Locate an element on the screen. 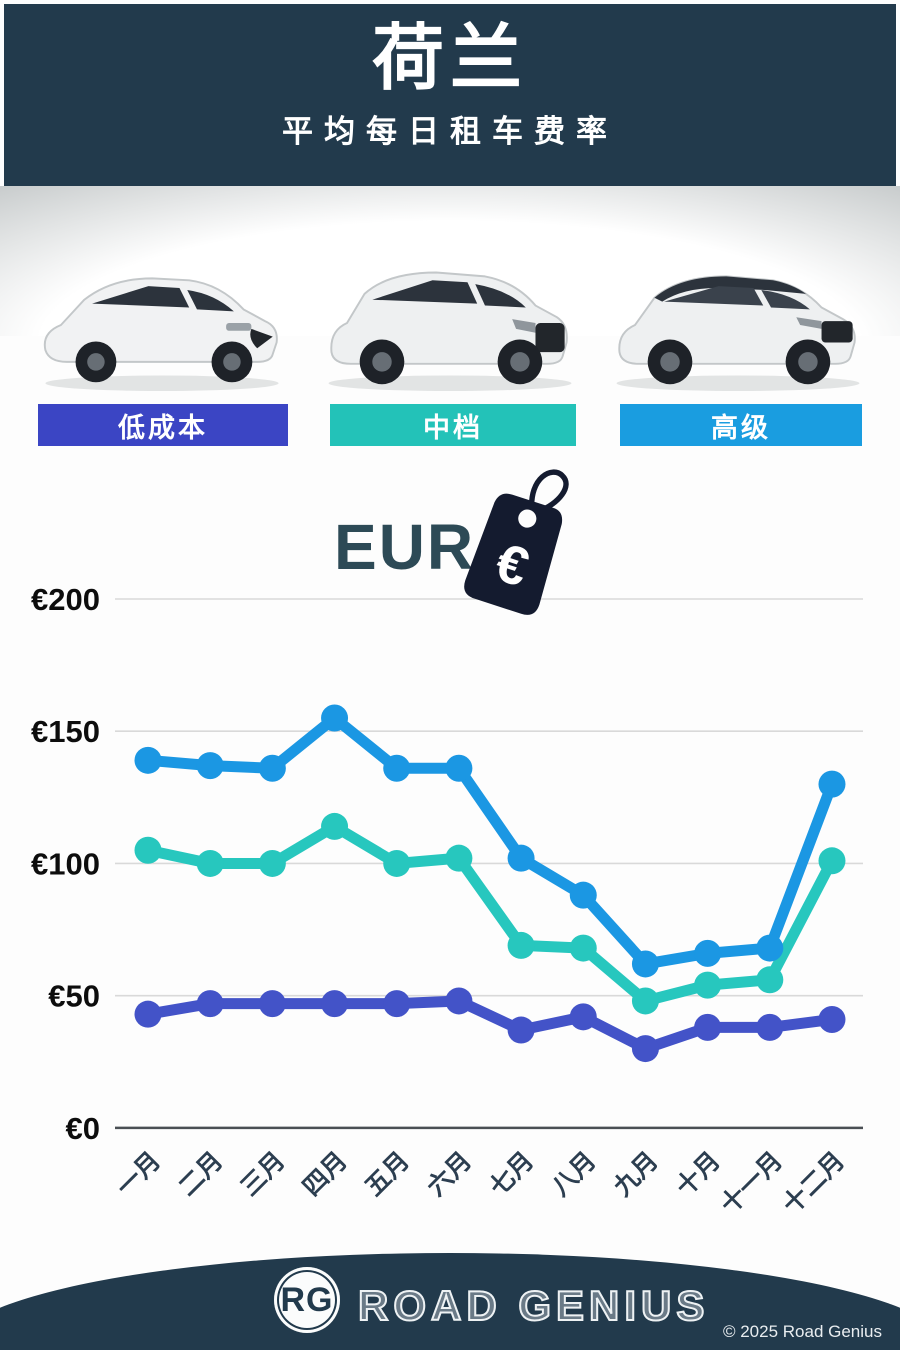  x-axis-month-label: 九月 is located at coordinates (636, 1174).